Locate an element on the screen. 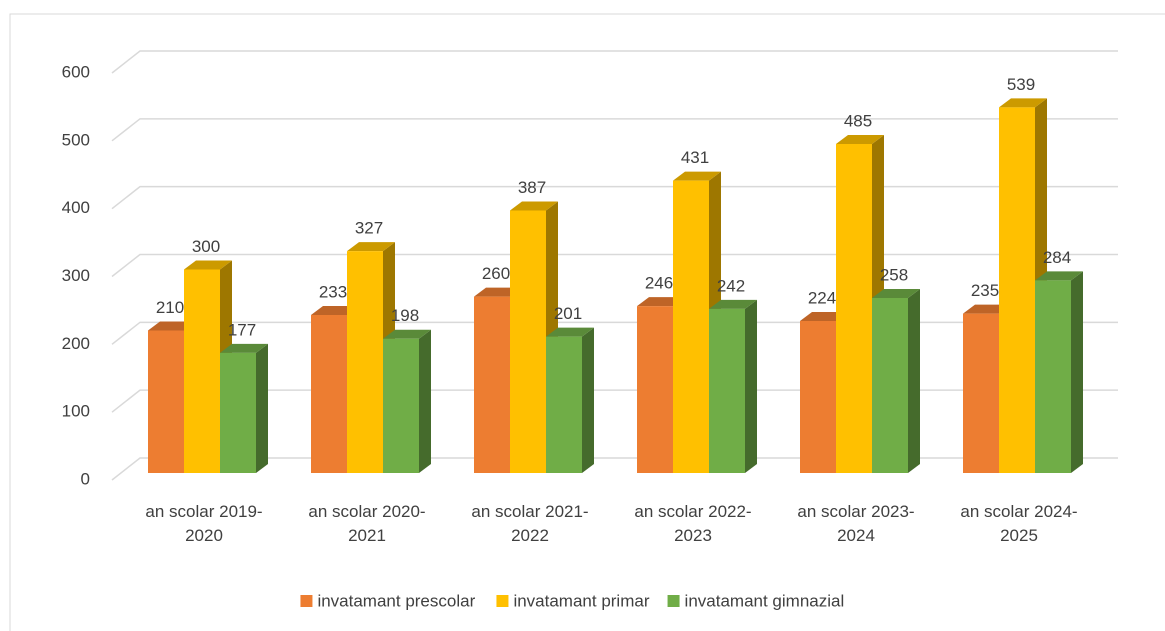 This screenshot has height=631, width=1165. y-tick-label: 300 is located at coordinates (76, 275).